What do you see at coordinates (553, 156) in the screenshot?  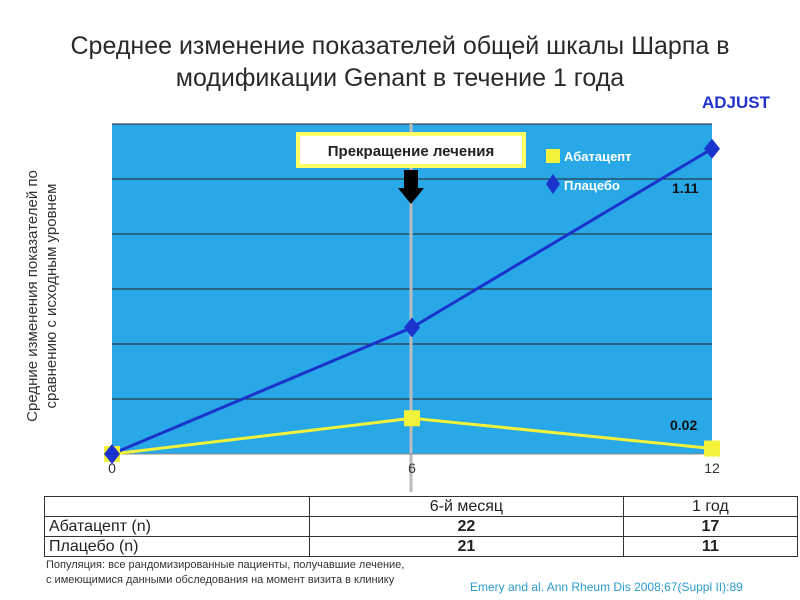 I see `legend-swatch-abatacept` at bounding box center [553, 156].